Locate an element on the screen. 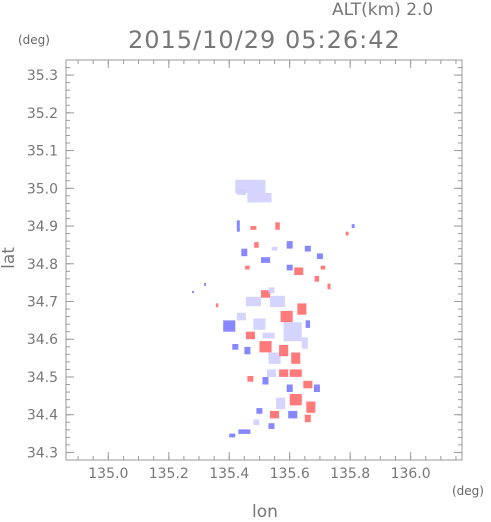 The width and height of the screenshot is (491, 522). y-tick-label: 34.9 is located at coordinates (42, 227).